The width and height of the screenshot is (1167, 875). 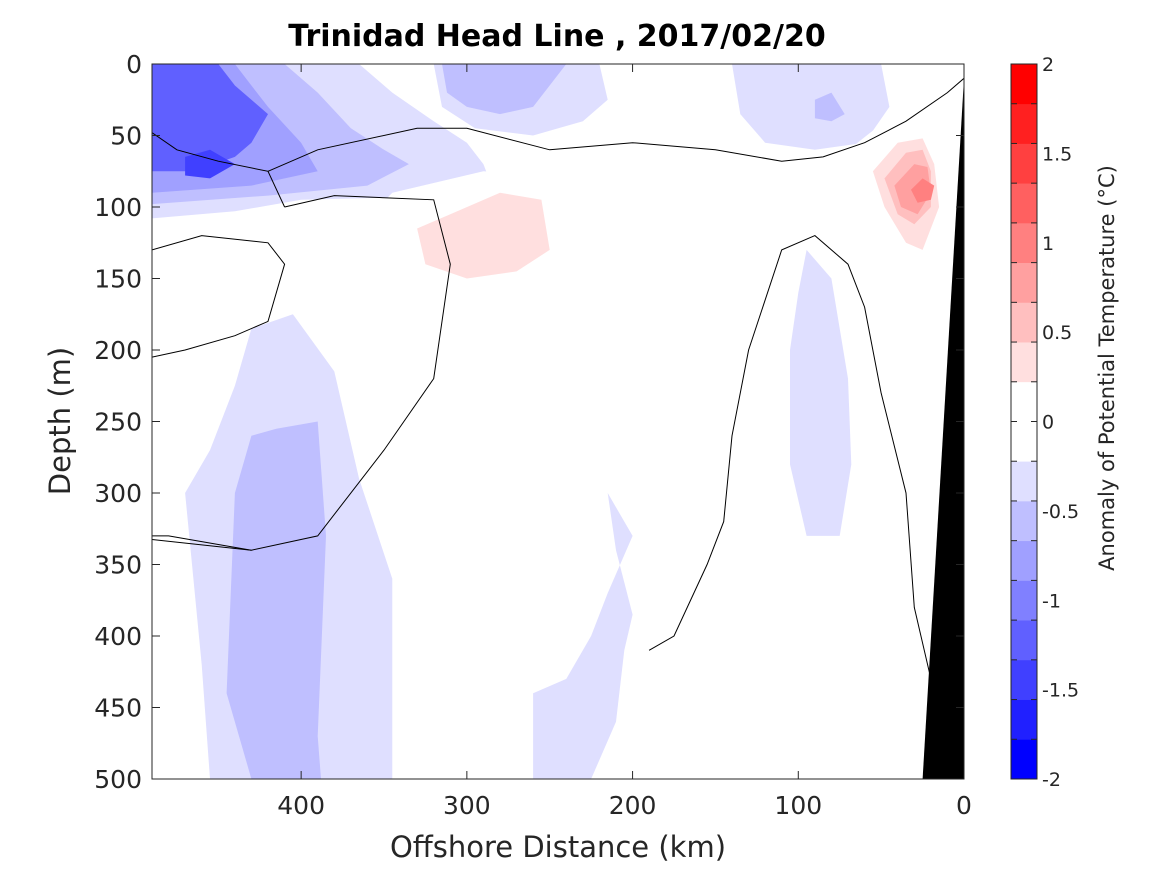 What do you see at coordinates (118, 493) in the screenshot?
I see `y-tick-label: 300` at bounding box center [118, 493].